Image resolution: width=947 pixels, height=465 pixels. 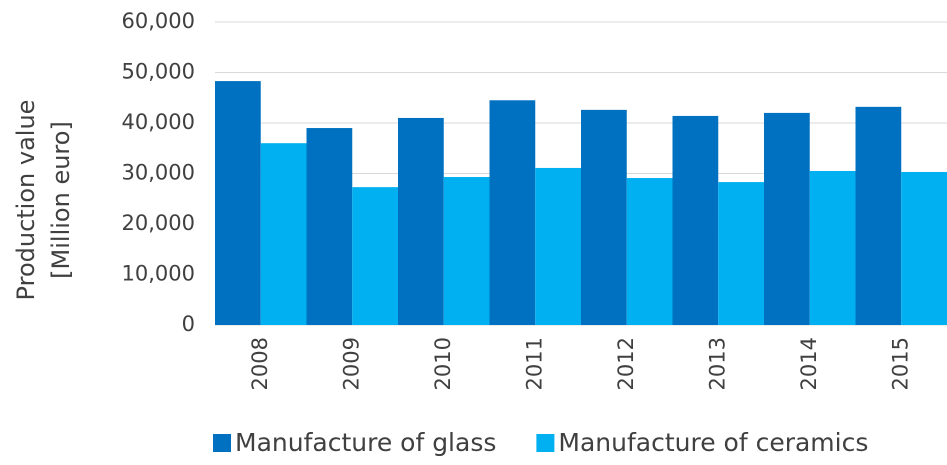 I want to click on y-tick-label: 0, so click(x=188, y=324).